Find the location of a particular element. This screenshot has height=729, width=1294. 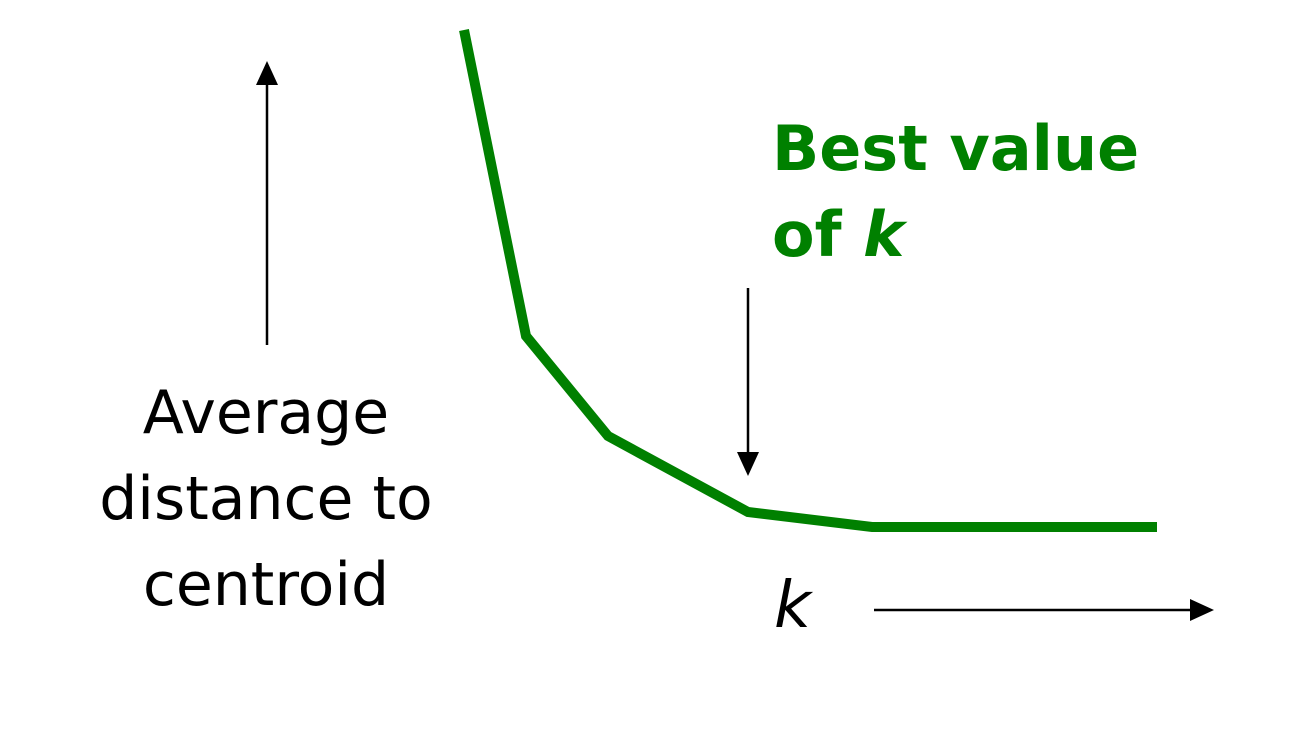

y-axis-label: Average distance to centroid is located at coordinates (266, 499).